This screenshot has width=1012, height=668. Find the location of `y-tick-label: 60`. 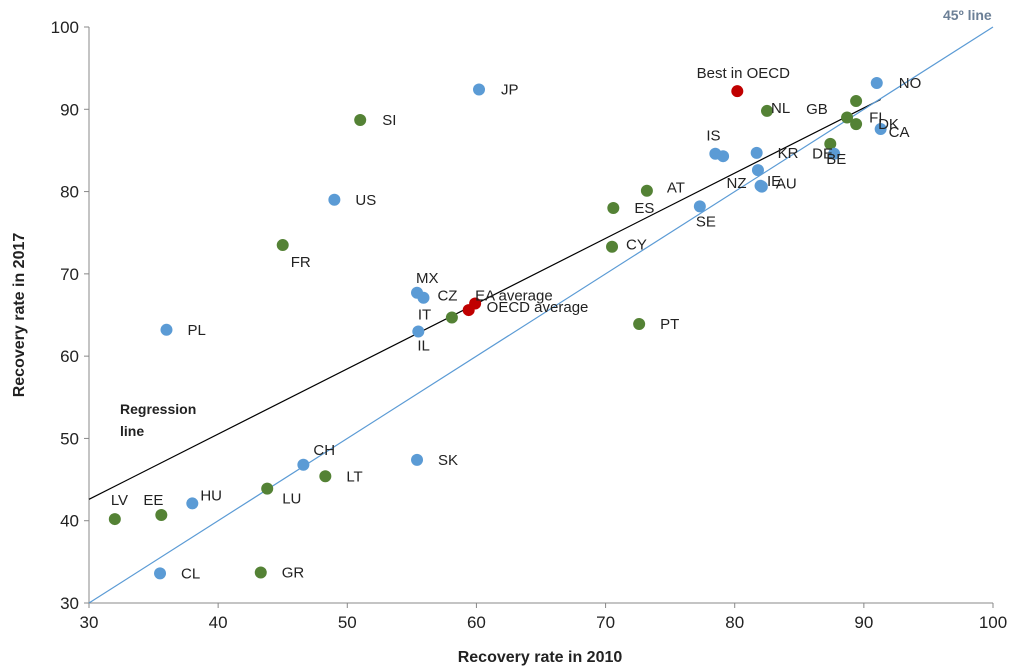

y-tick-label: 60 is located at coordinates (69, 356).